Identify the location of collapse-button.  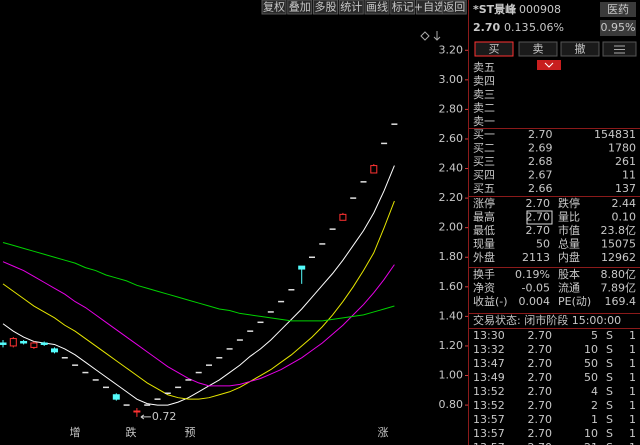
(549, 65).